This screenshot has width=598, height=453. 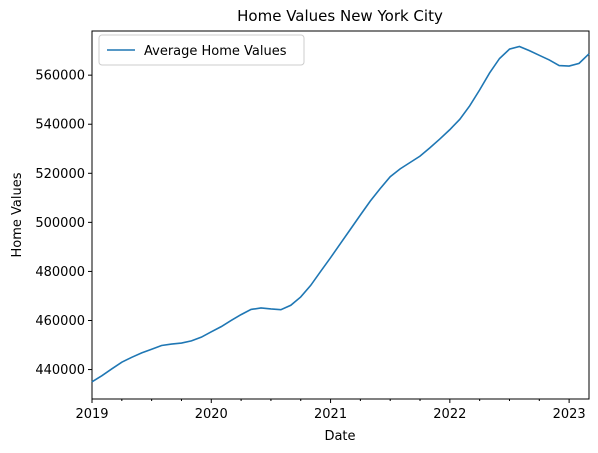 I want to click on legend: Average Home Values, so click(x=201, y=50).